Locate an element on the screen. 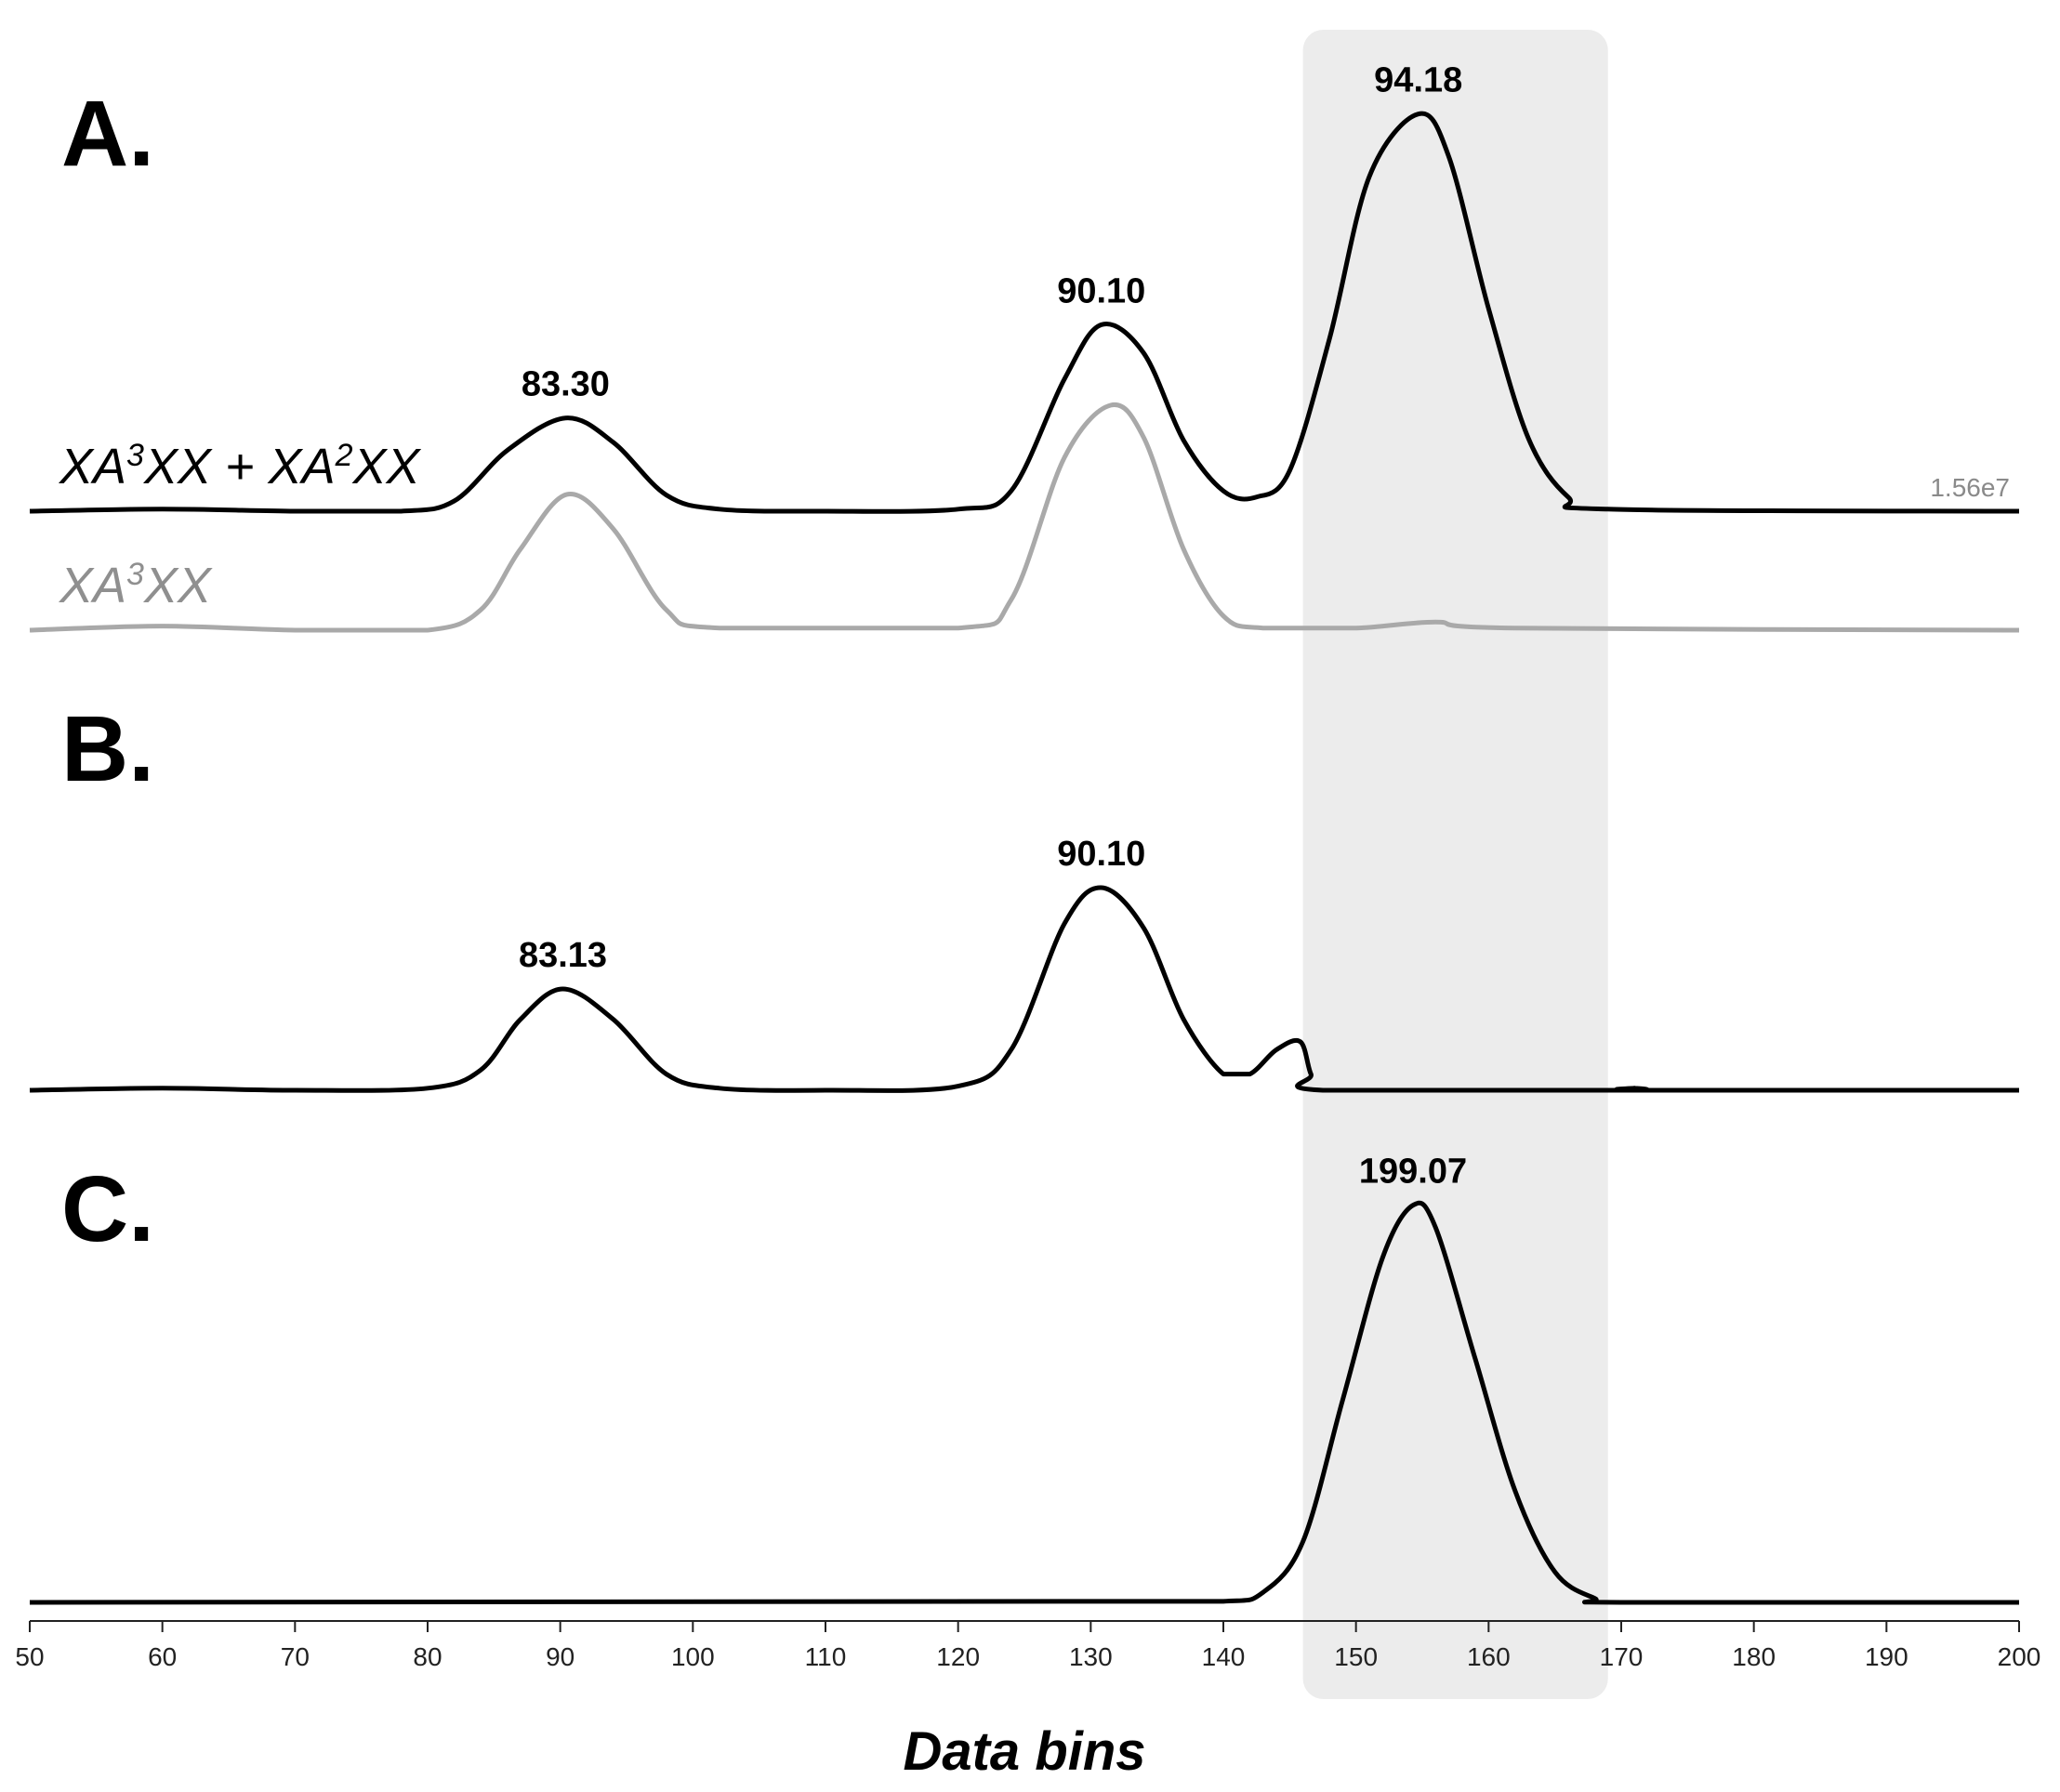 The image size is (2060, 1792). highlight-band is located at coordinates (1455, 864).